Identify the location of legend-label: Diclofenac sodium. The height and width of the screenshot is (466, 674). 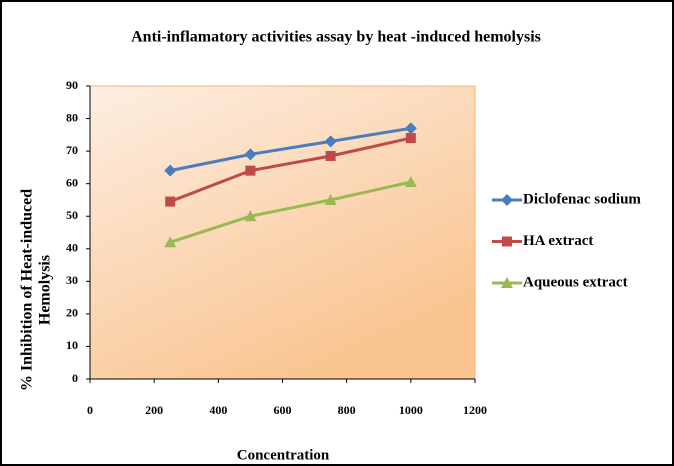
(582, 199).